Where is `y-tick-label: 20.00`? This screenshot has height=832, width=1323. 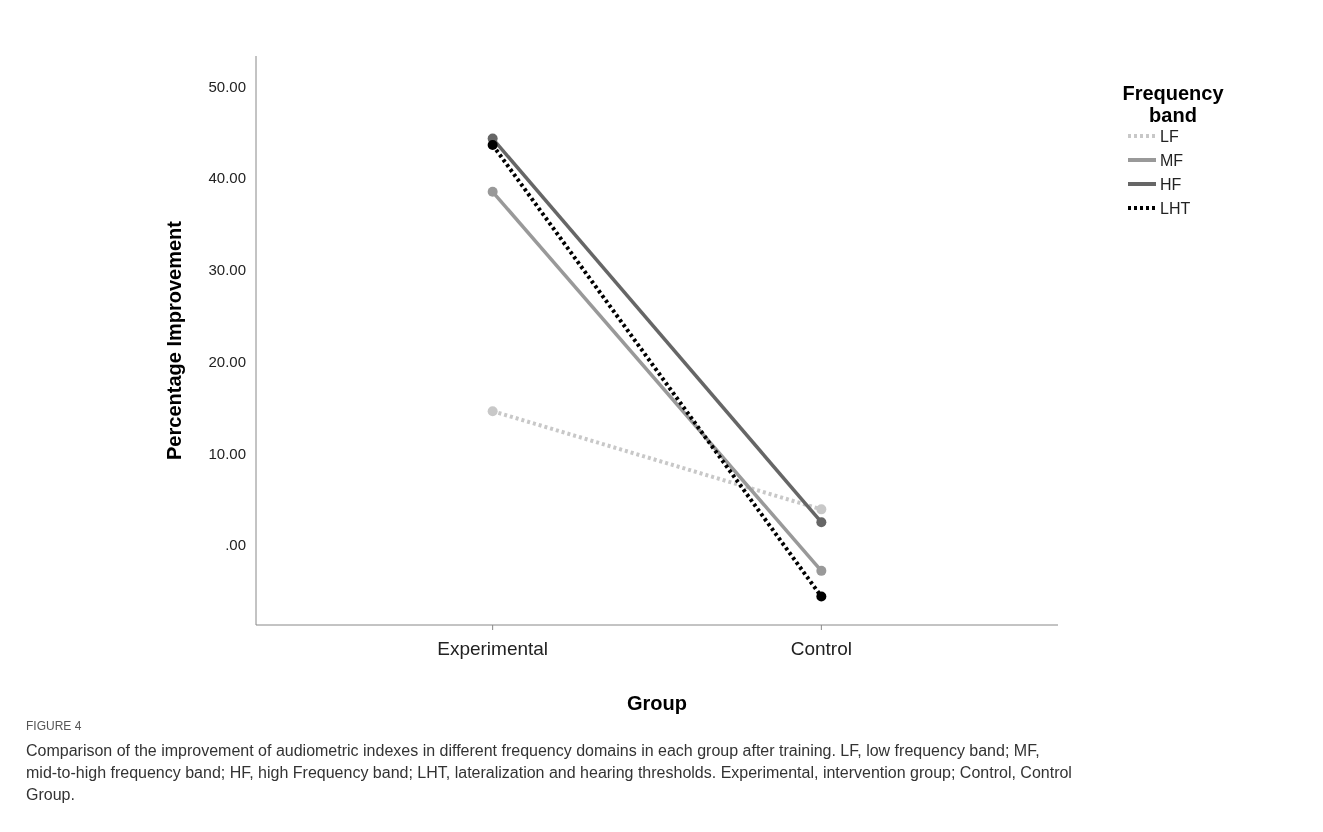 y-tick-label: 20.00 is located at coordinates (227, 361).